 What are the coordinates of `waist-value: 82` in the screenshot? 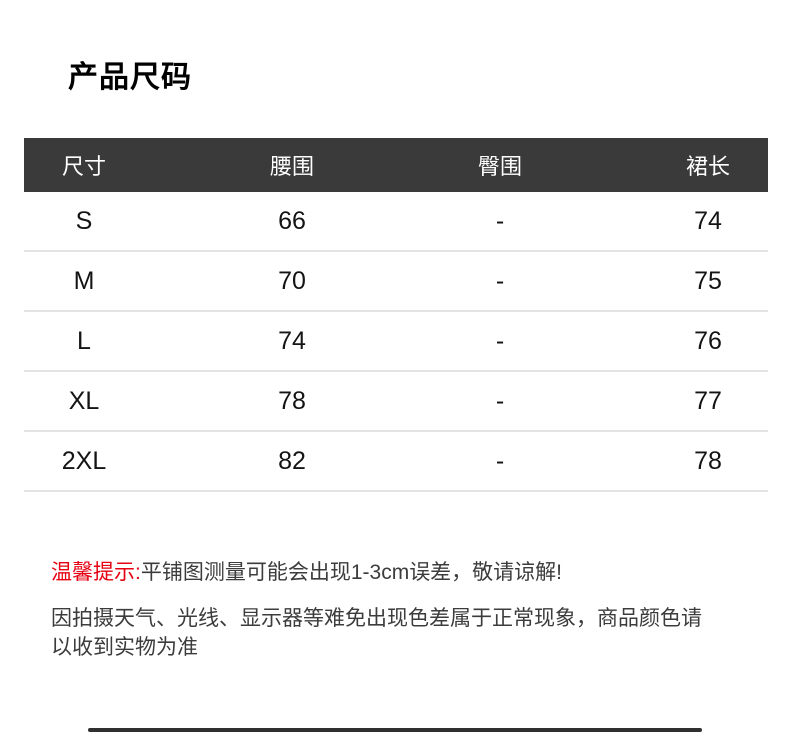 It's located at (292, 460).